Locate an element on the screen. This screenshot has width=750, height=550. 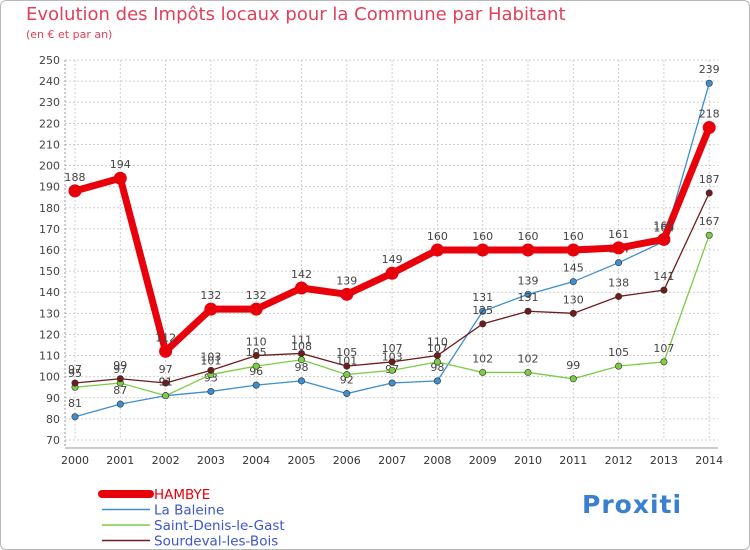
x-tick-label: 2013 is located at coordinates (664, 460).